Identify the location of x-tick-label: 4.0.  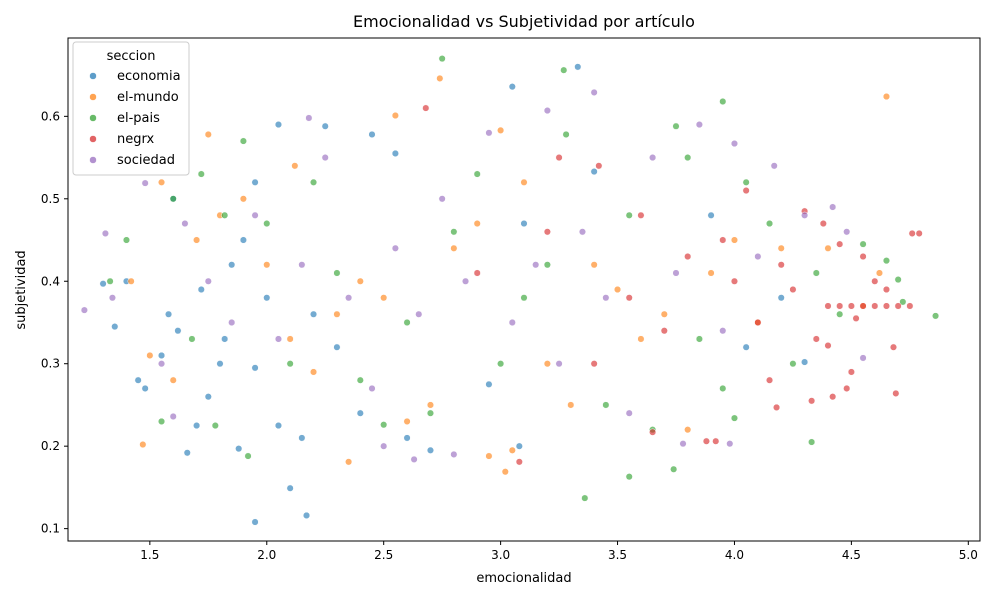
(734, 555).